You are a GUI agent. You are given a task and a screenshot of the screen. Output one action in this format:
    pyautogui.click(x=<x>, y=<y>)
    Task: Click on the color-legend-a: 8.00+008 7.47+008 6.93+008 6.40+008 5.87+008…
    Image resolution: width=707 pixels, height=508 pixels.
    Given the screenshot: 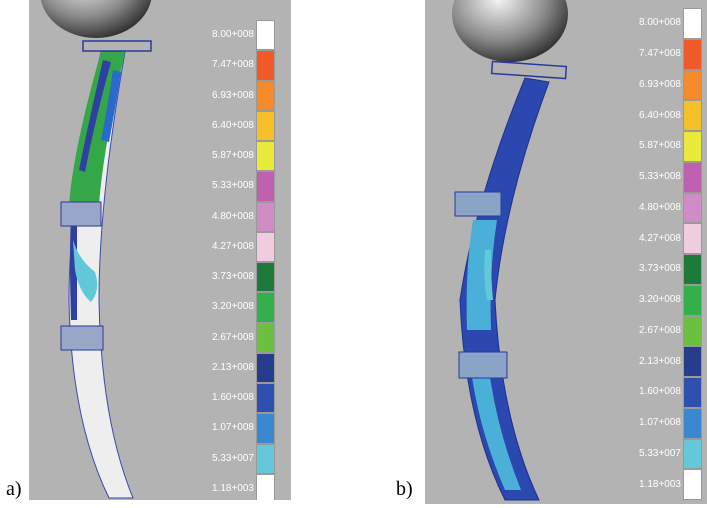 What is the action you would take?
    pyautogui.click(x=243, y=260)
    